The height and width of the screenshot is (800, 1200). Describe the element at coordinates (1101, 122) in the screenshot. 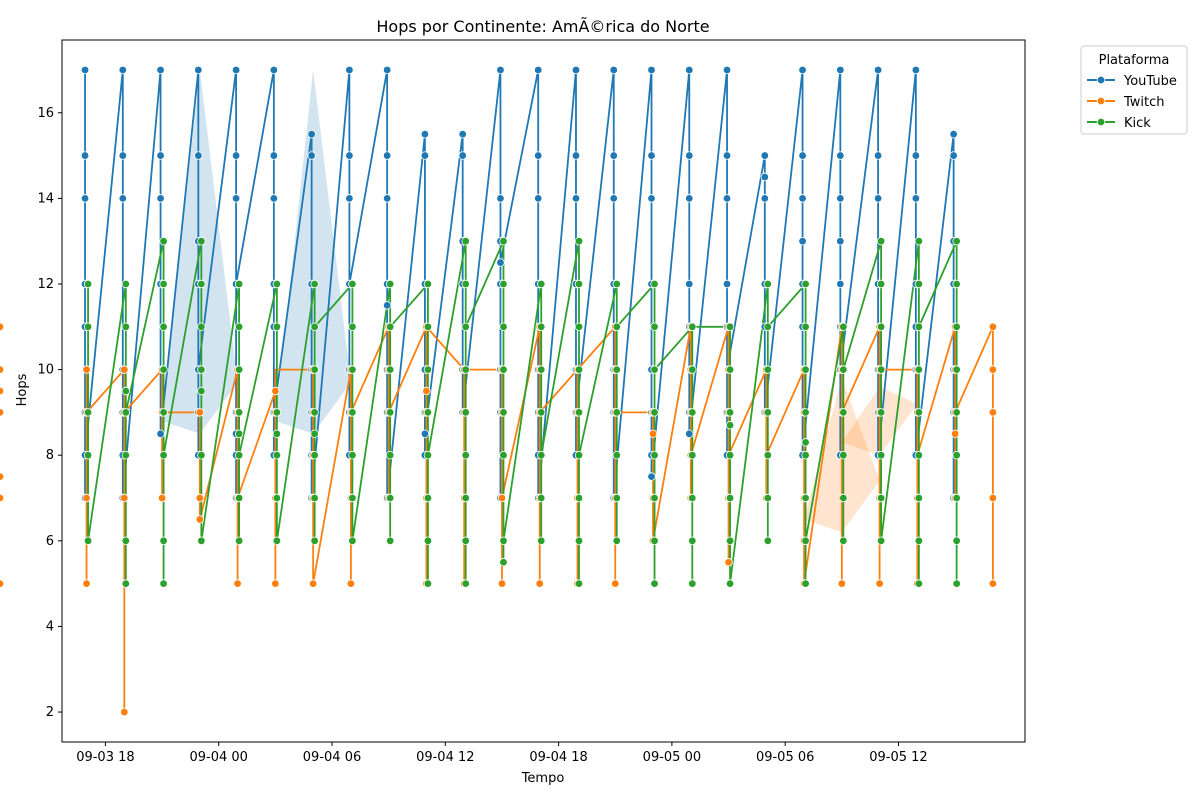

I see `legend-kick-marker` at that location.